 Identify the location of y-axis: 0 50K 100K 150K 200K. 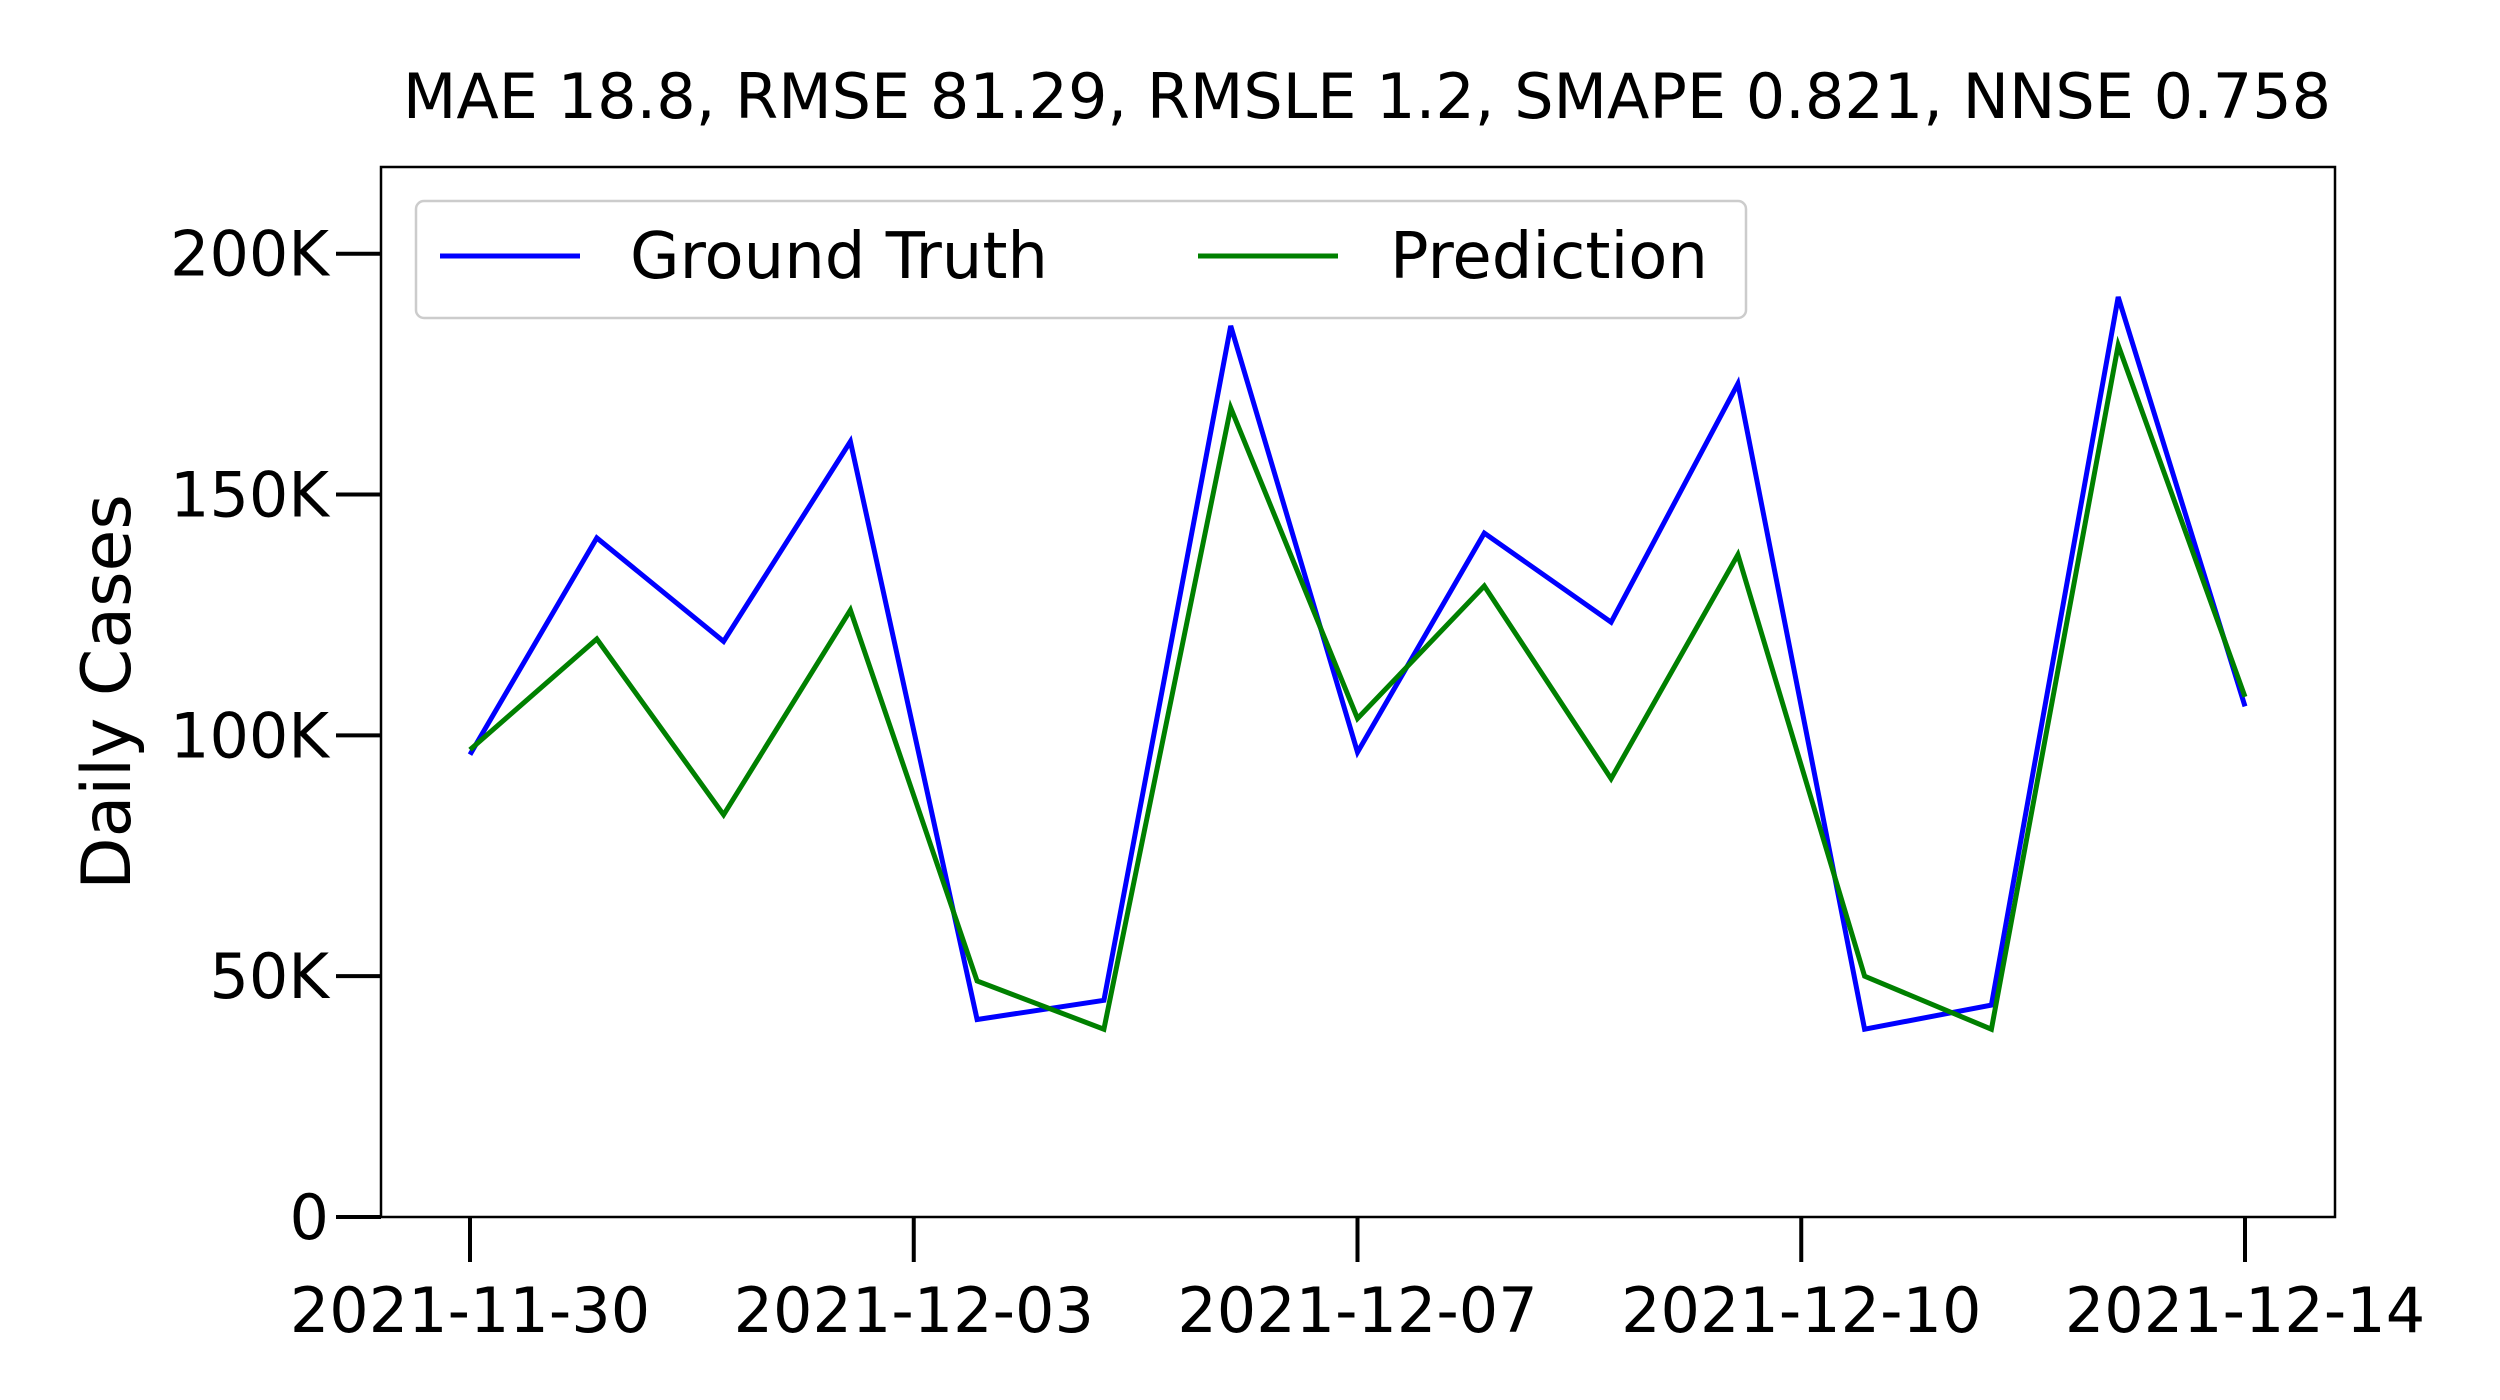
(275, 736).